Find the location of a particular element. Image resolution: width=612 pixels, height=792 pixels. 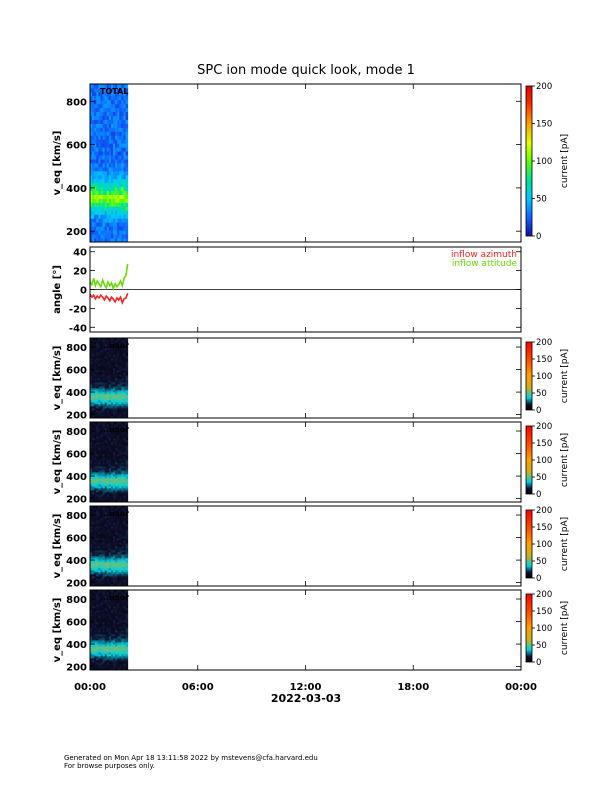

y-tick-label: 800 is located at coordinates (76, 432).